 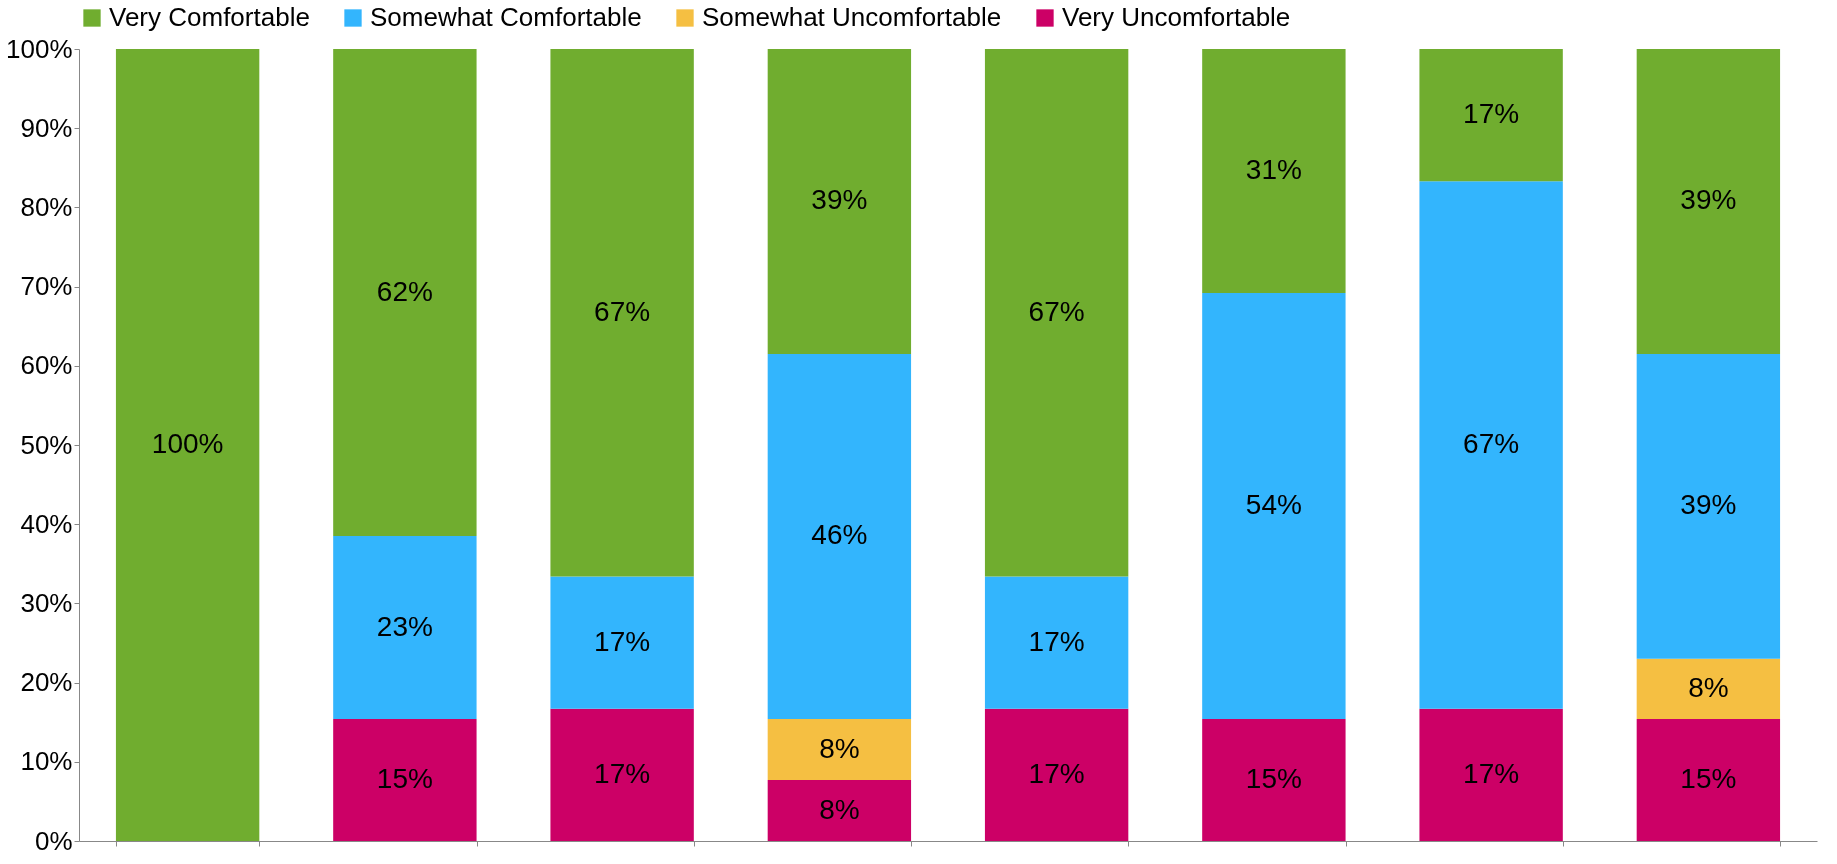 What do you see at coordinates (46, 444) in the screenshot?
I see `y-tick-label: 50%` at bounding box center [46, 444].